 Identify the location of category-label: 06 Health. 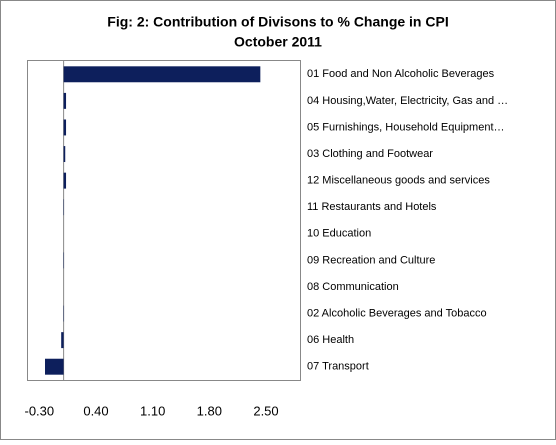
(330, 340).